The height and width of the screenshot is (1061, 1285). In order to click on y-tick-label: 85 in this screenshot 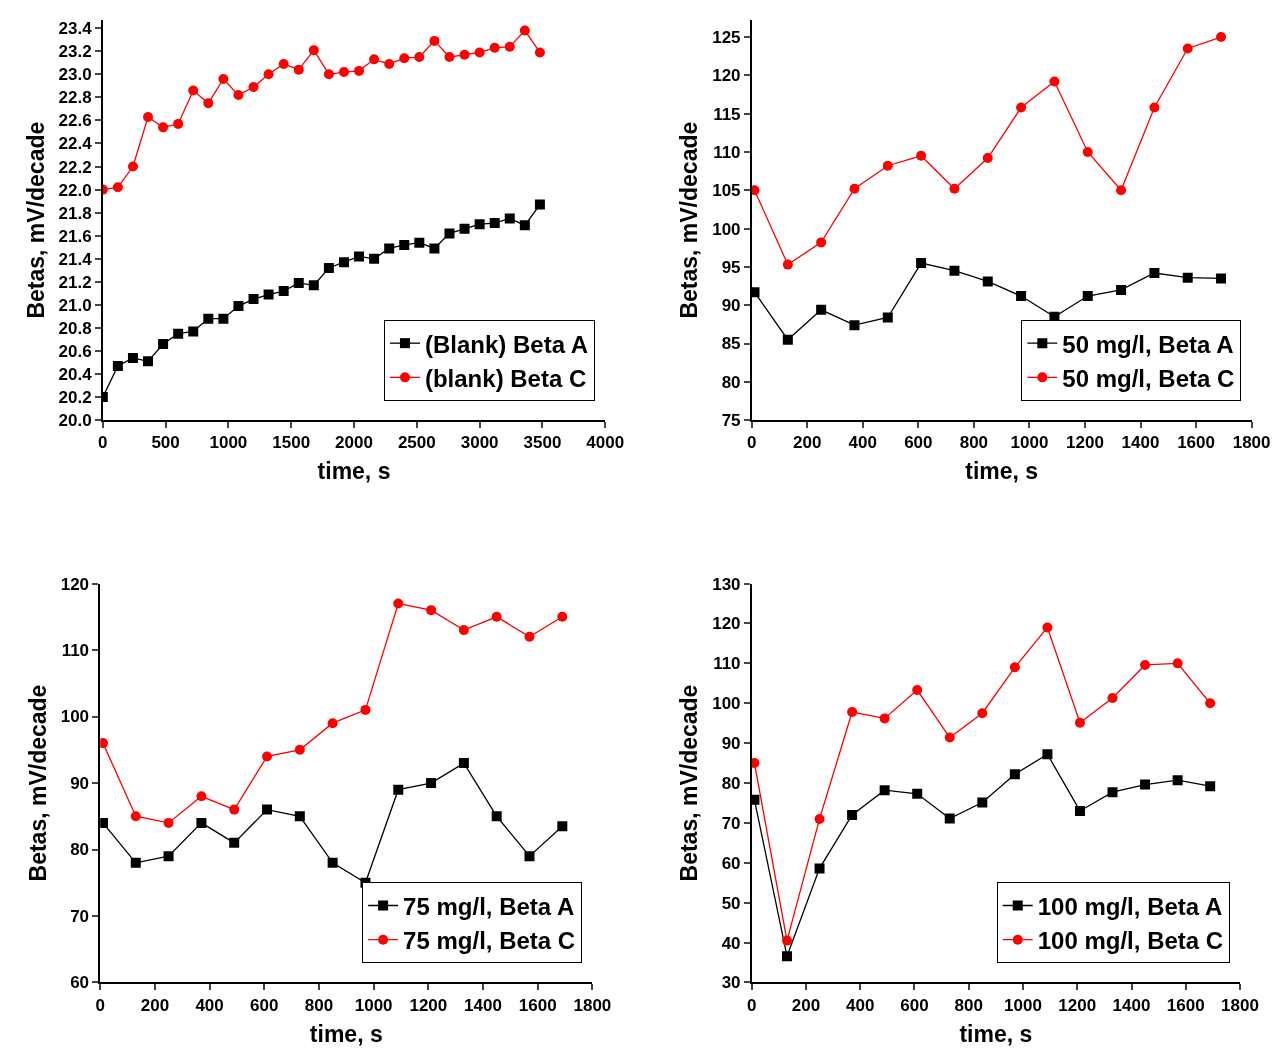, I will do `click(731, 344)`.